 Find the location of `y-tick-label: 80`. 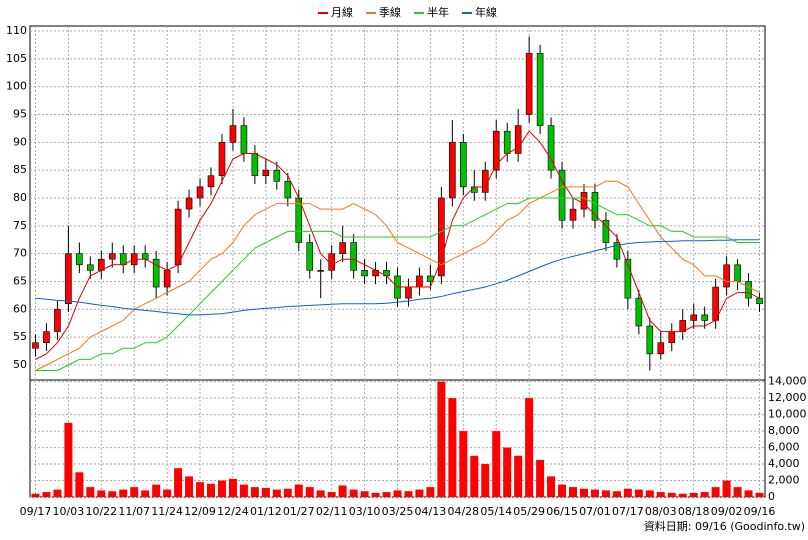

y-tick-label: 80 is located at coordinates (20, 197).